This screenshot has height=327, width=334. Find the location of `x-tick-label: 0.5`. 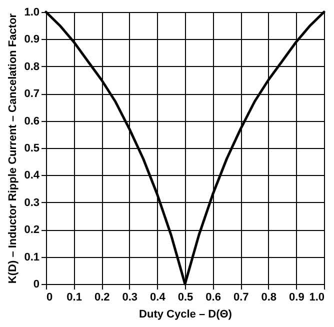

x-tick-label: 0.5 is located at coordinates (186, 298).